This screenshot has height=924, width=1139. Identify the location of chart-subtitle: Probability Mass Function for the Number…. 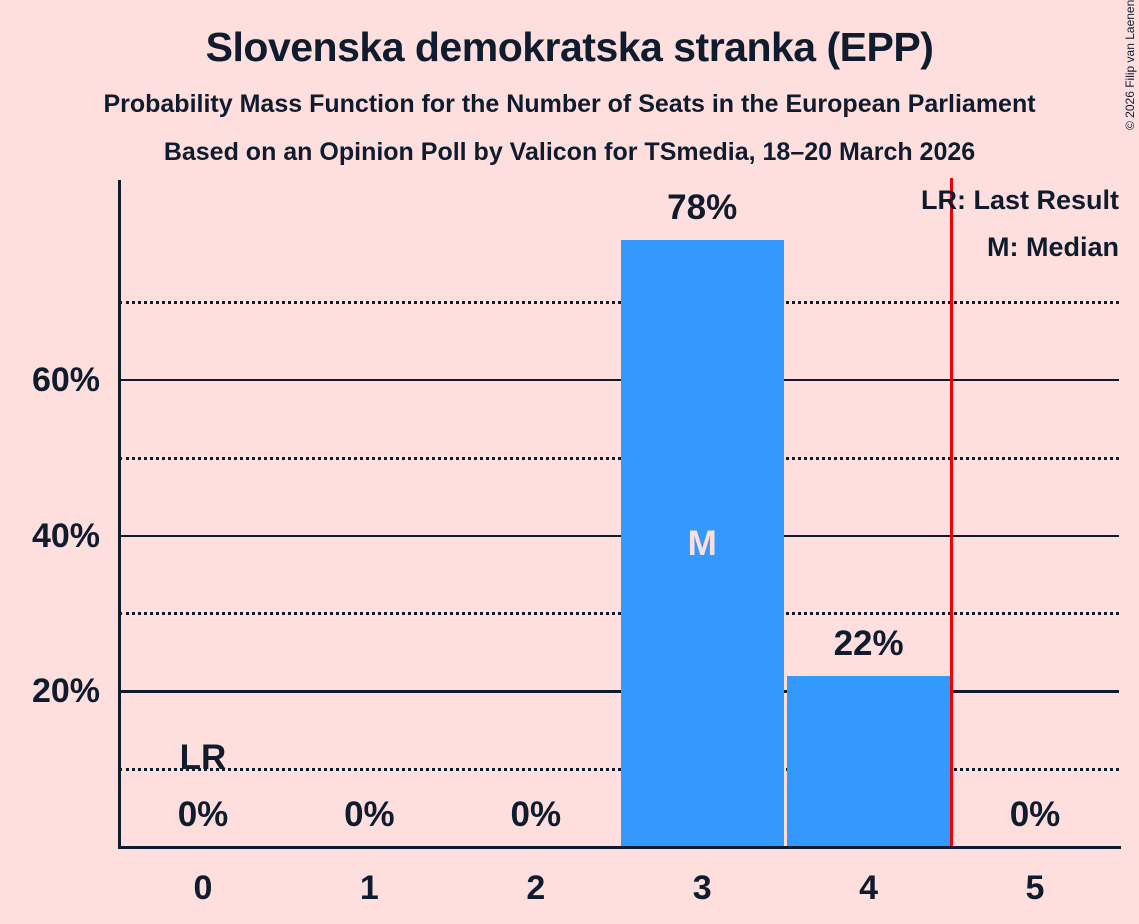
(569, 104).